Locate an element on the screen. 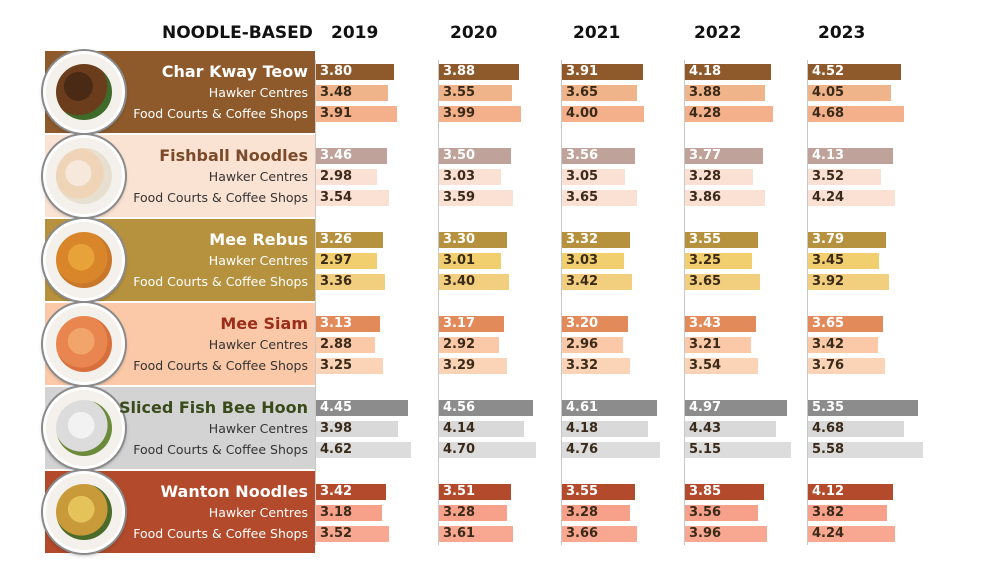  bar-value-label: 3.26 is located at coordinates (336, 239).